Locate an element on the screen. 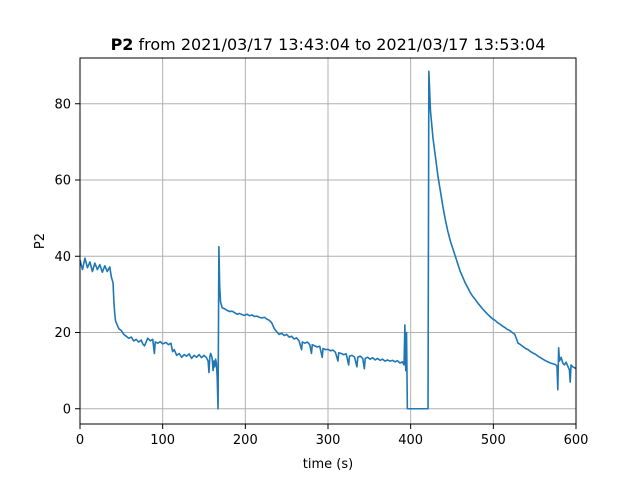  x-axis-label: time (s) is located at coordinates (328, 464).